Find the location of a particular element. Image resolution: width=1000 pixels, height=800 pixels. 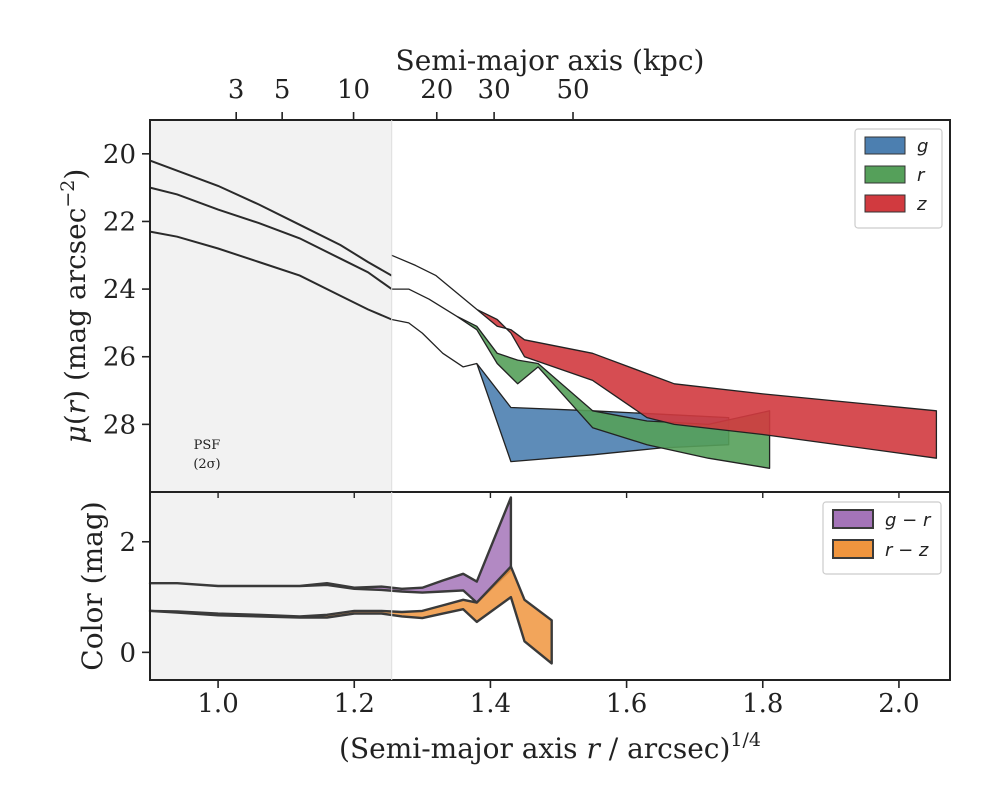

upper-y-ticks: 20 22 24 26 28 is located at coordinates (126, 290).